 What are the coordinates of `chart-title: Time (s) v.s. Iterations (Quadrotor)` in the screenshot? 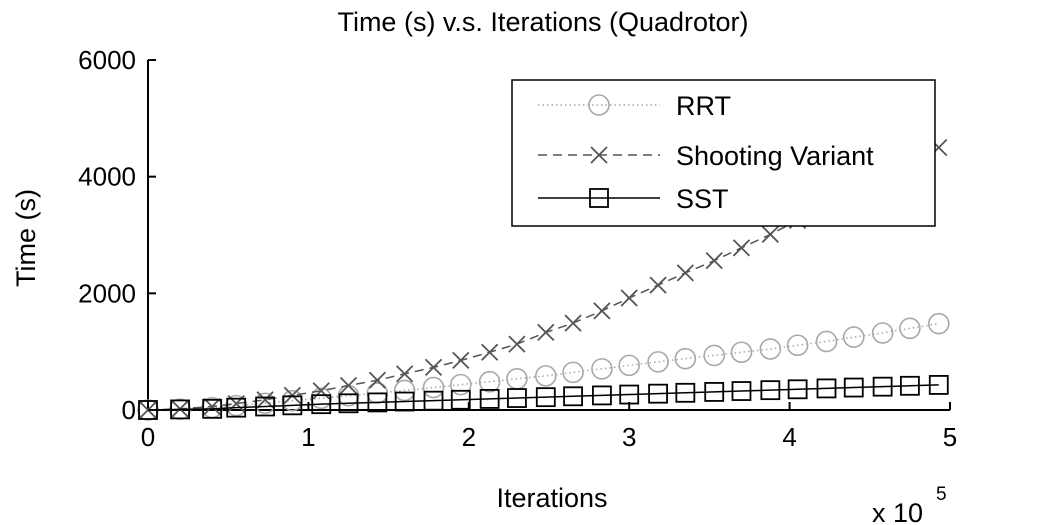 It's located at (542, 22).